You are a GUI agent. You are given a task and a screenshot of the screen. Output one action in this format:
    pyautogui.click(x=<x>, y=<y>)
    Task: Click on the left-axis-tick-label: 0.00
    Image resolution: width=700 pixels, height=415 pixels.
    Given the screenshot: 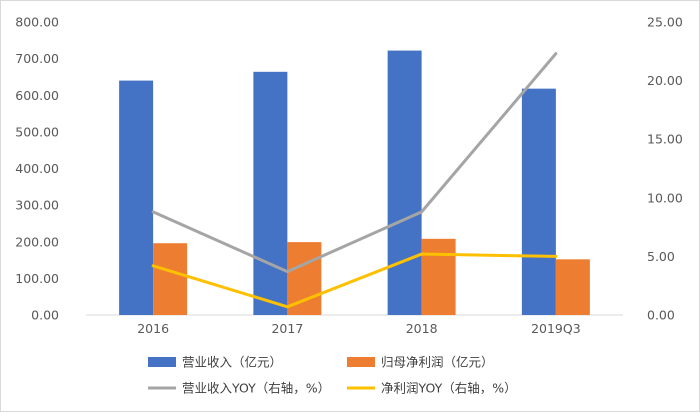 What is the action you would take?
    pyautogui.click(x=45, y=315)
    